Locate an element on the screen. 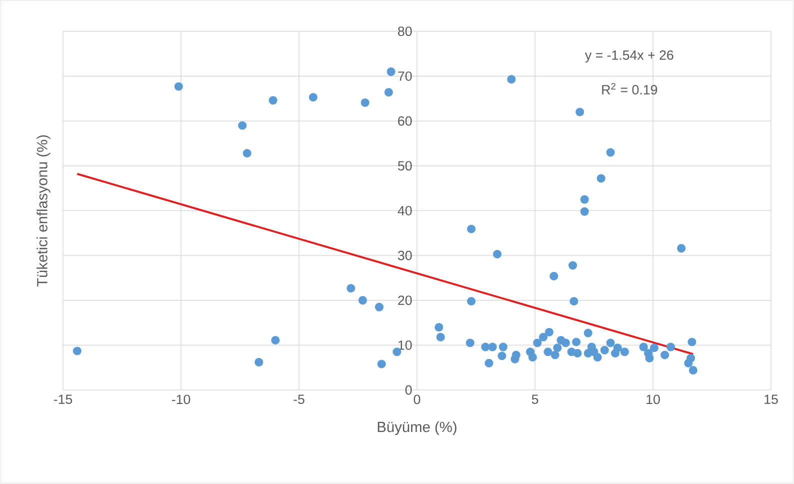 The image size is (794, 484). y-tick-label: 30 is located at coordinates (405, 255).